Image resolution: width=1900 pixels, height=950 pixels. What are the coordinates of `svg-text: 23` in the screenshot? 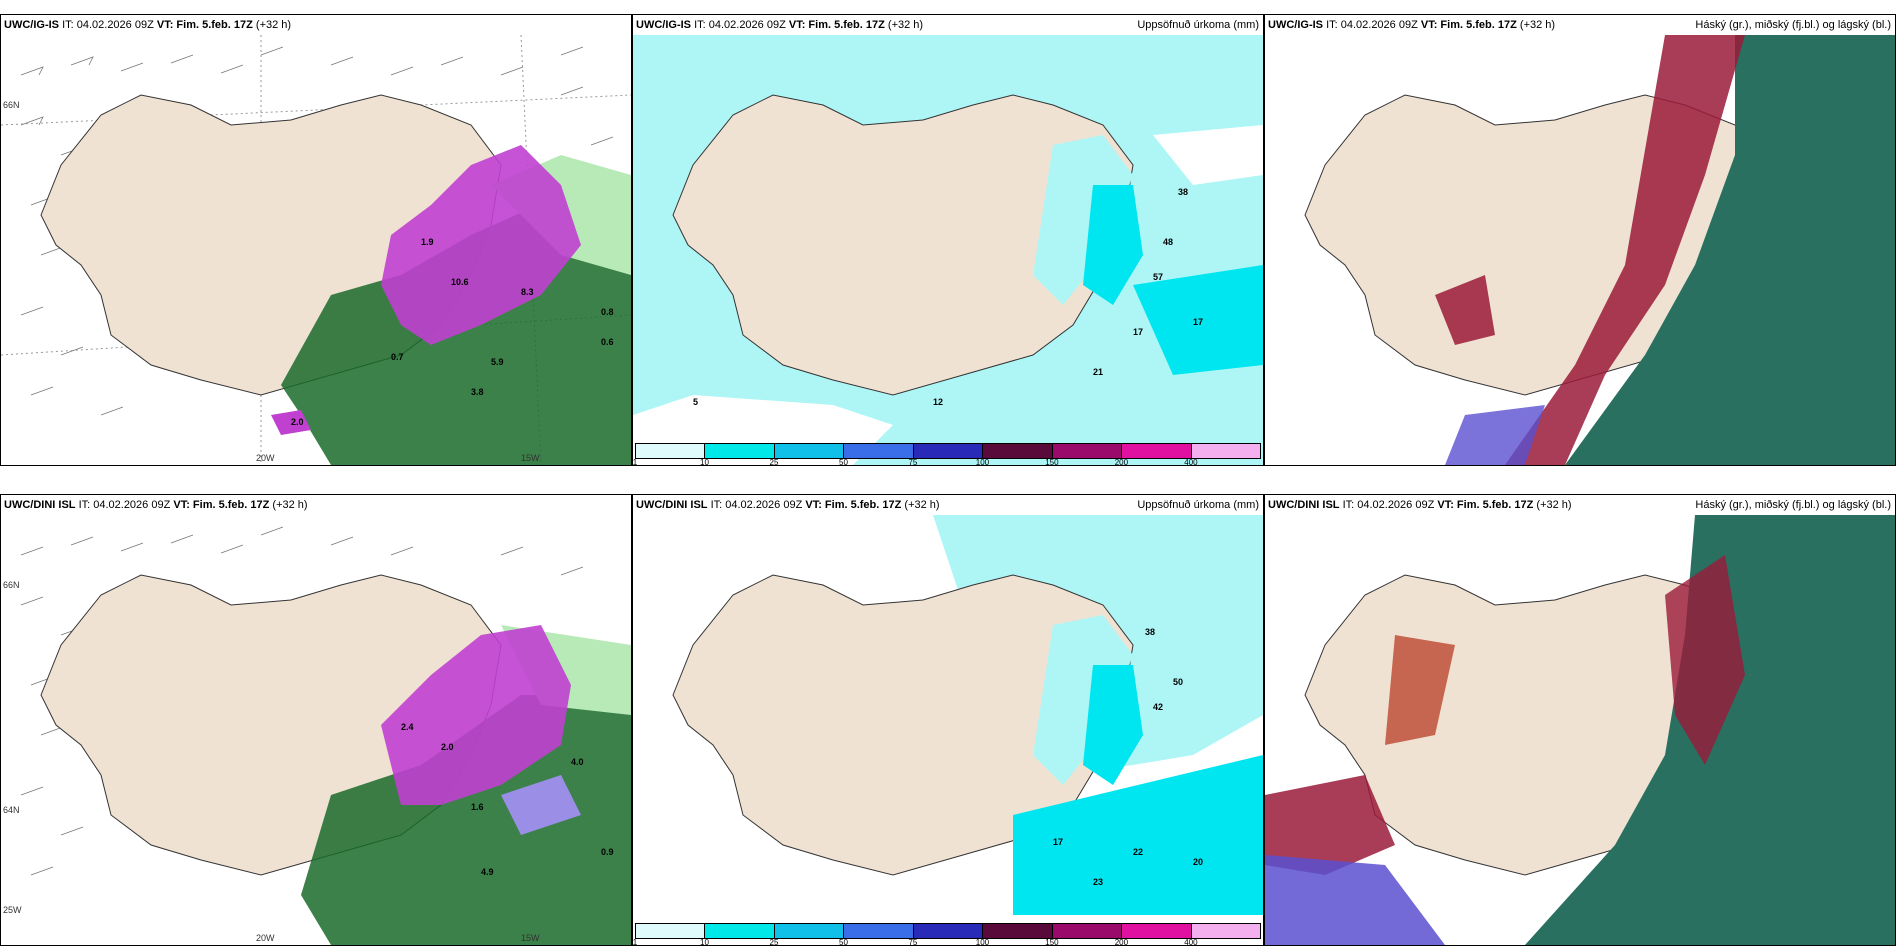 It's located at (1098, 882).